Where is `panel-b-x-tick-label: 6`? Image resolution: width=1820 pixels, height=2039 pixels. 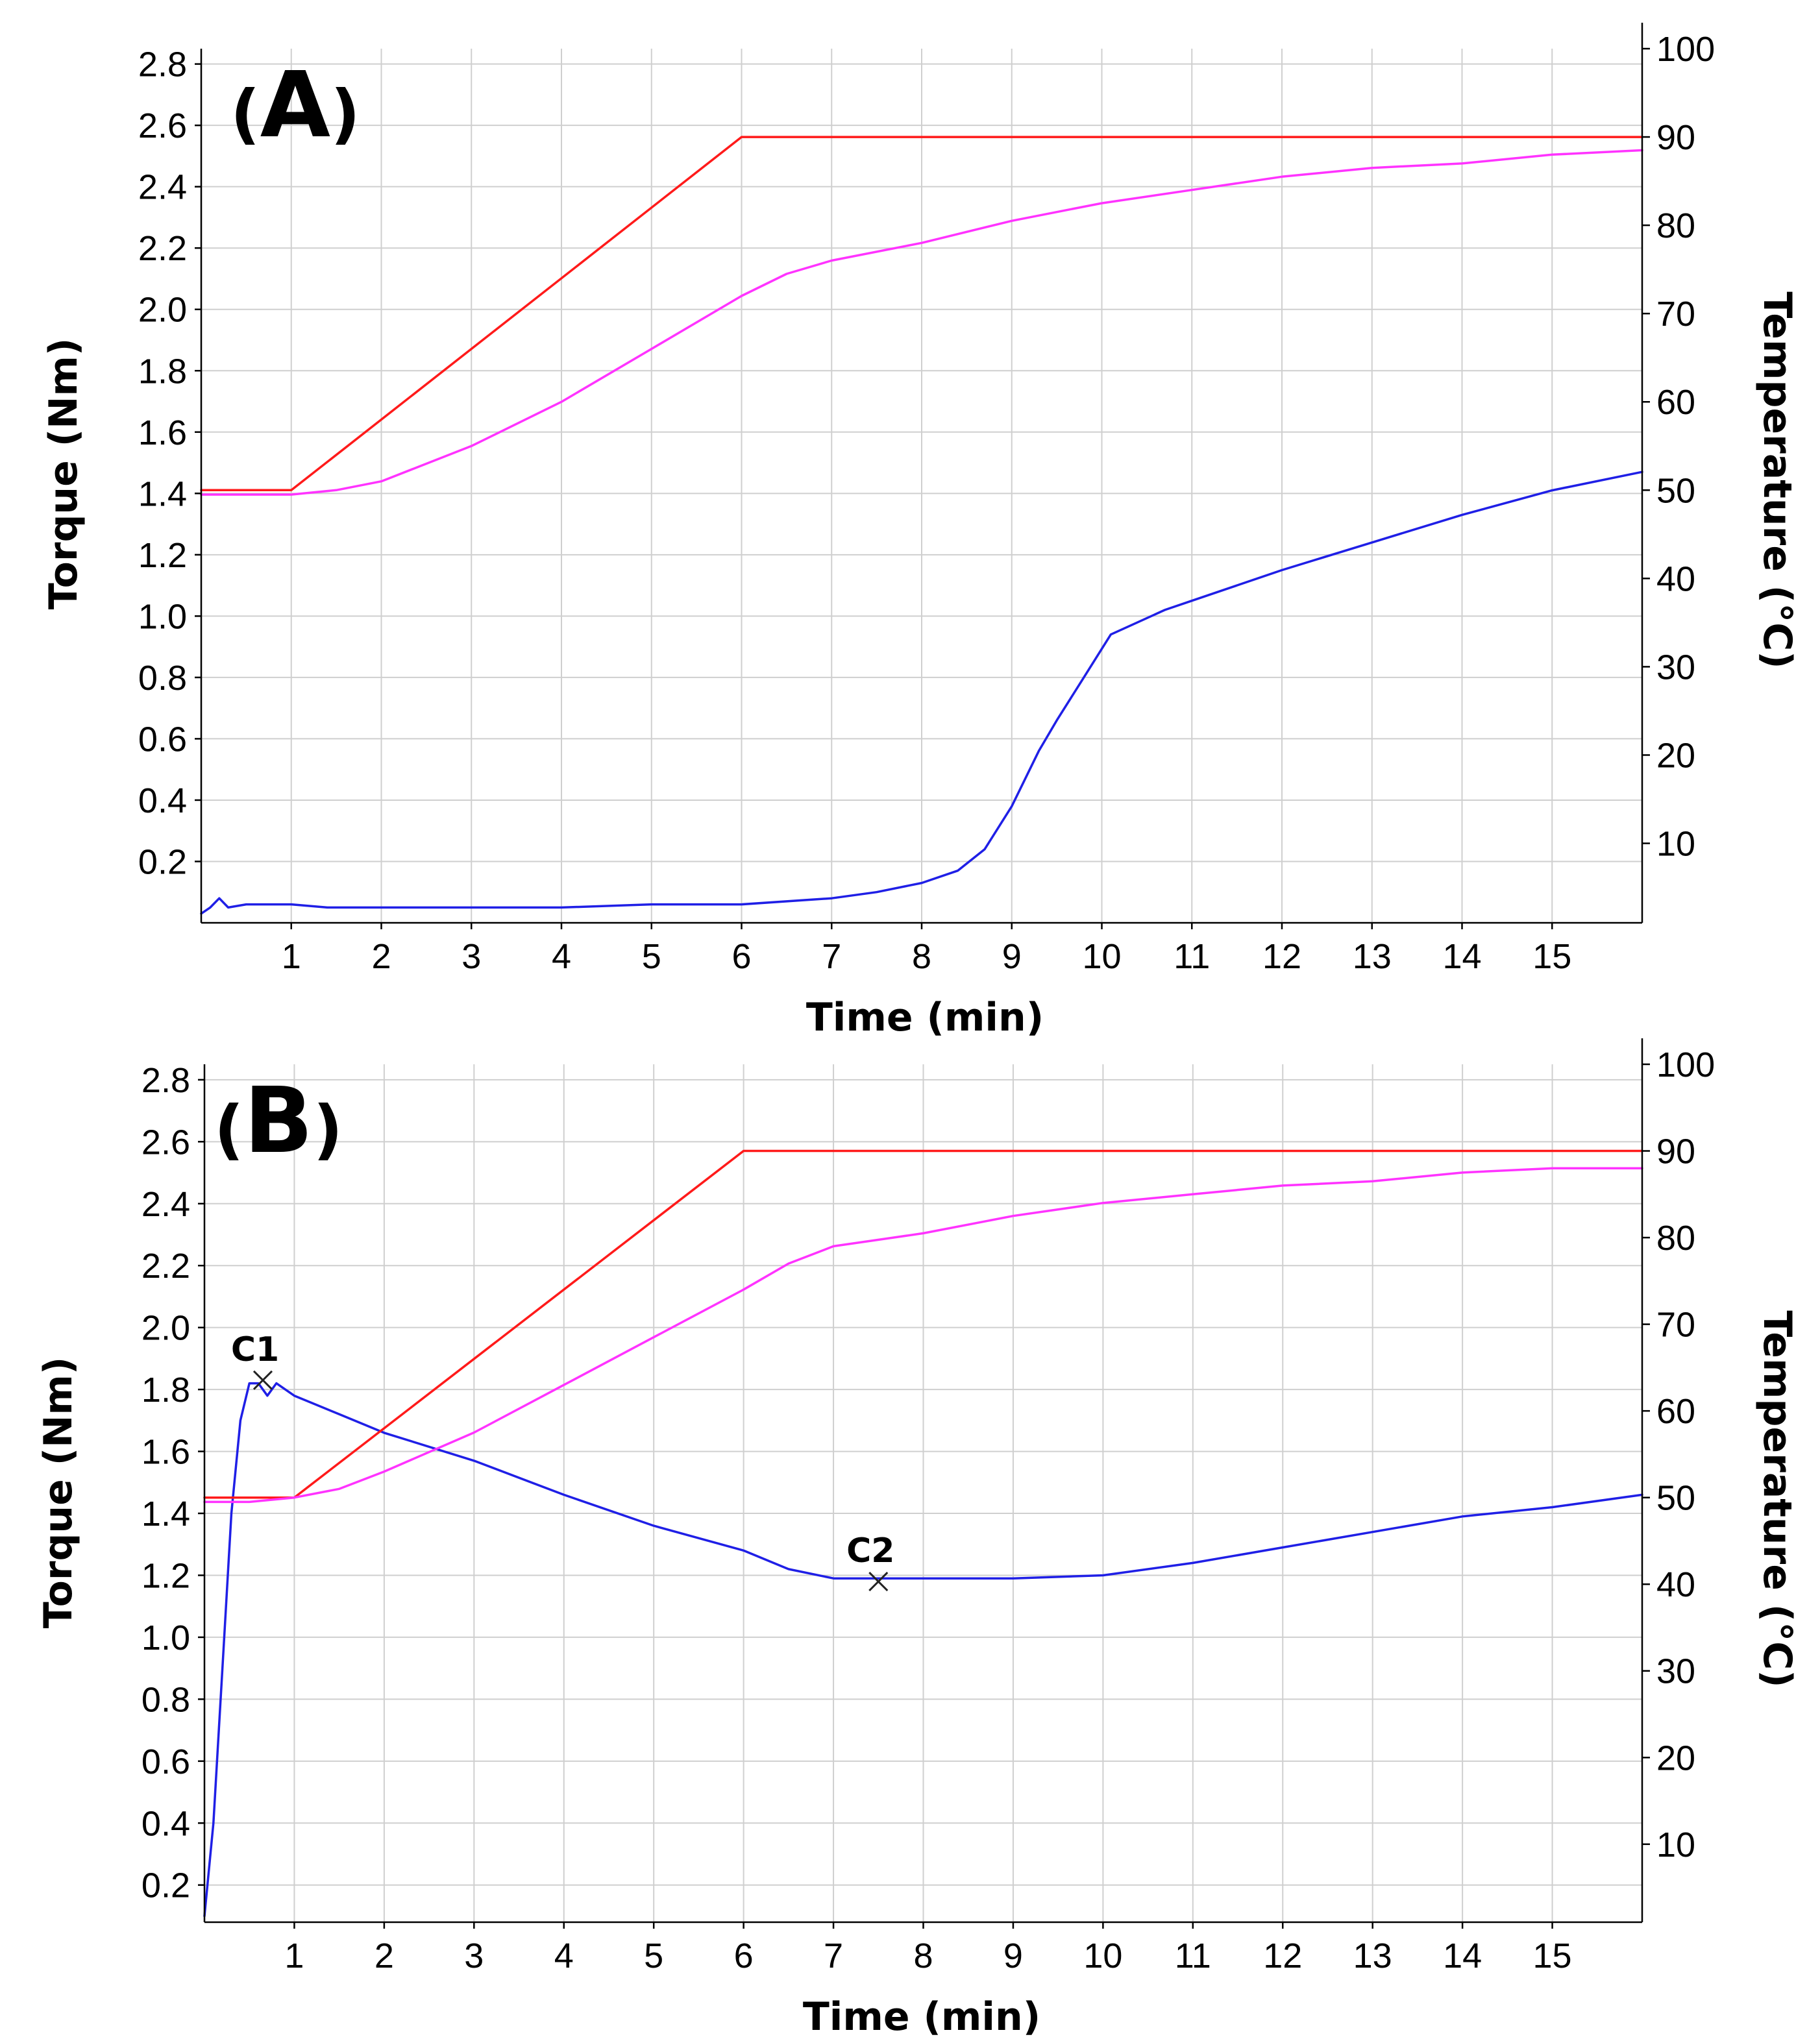 panel-b-x-tick-label: 6 is located at coordinates (744, 1956).